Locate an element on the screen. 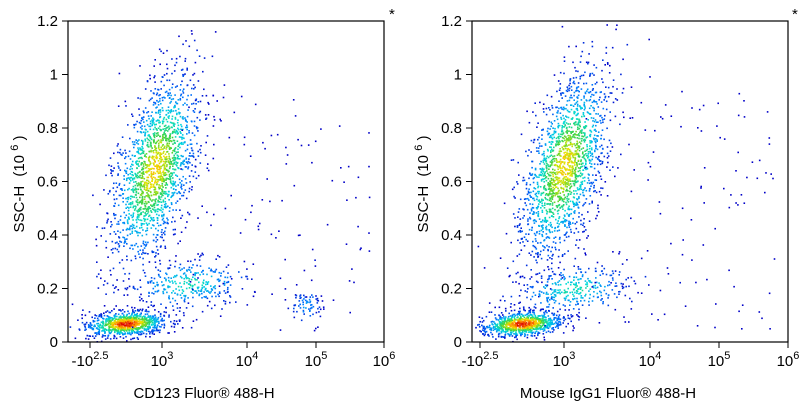 This screenshot has height=408, width=806. positive-basophils-event is located at coordinates (285, 300).